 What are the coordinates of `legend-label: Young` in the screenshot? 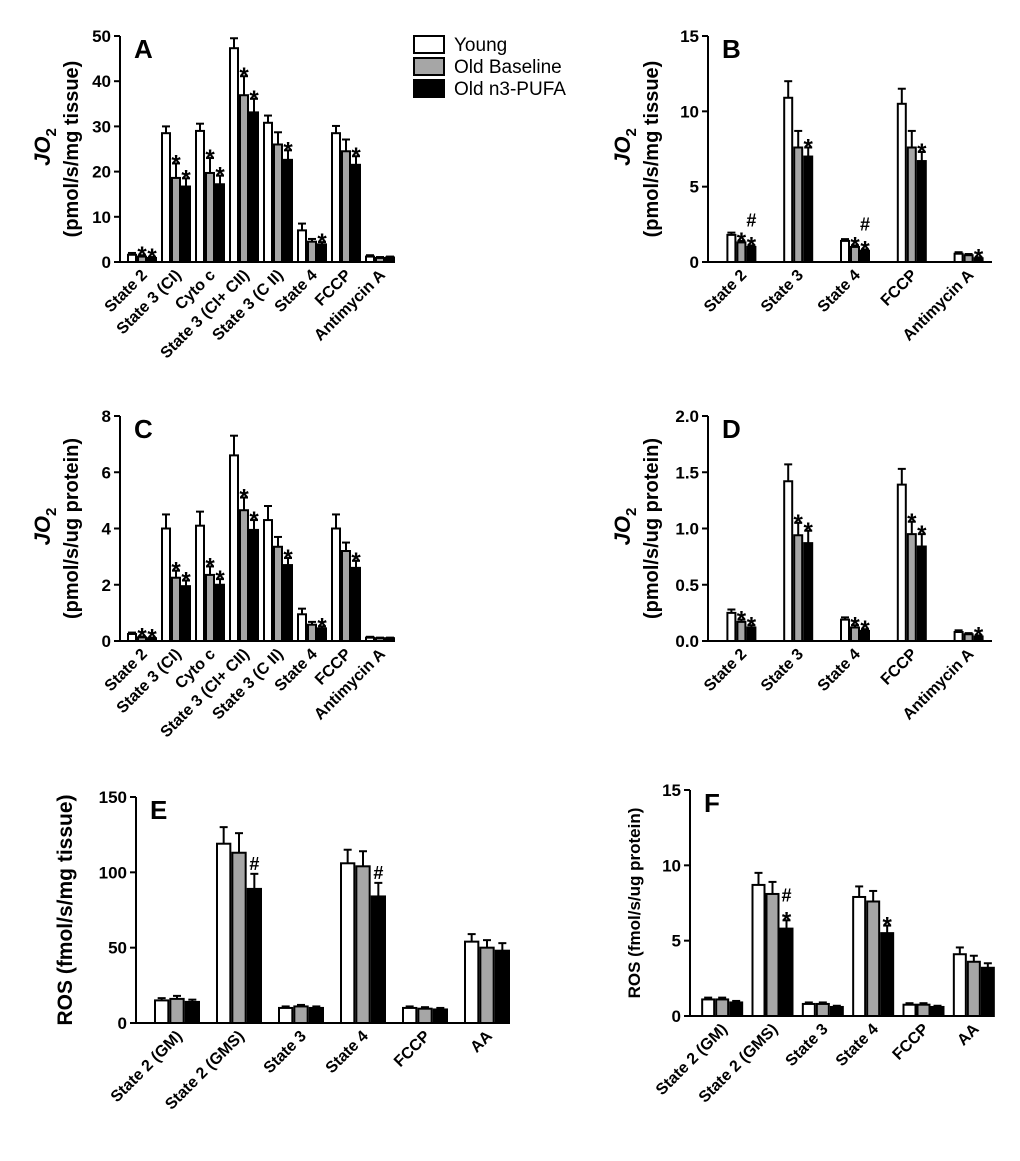 It's located at (480, 45).